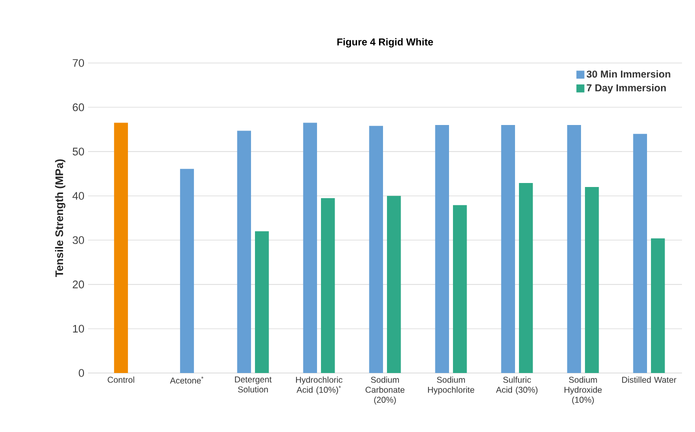 This screenshot has width=695, height=432. I want to click on legend-label: 7 Day Immersion, so click(626, 89).